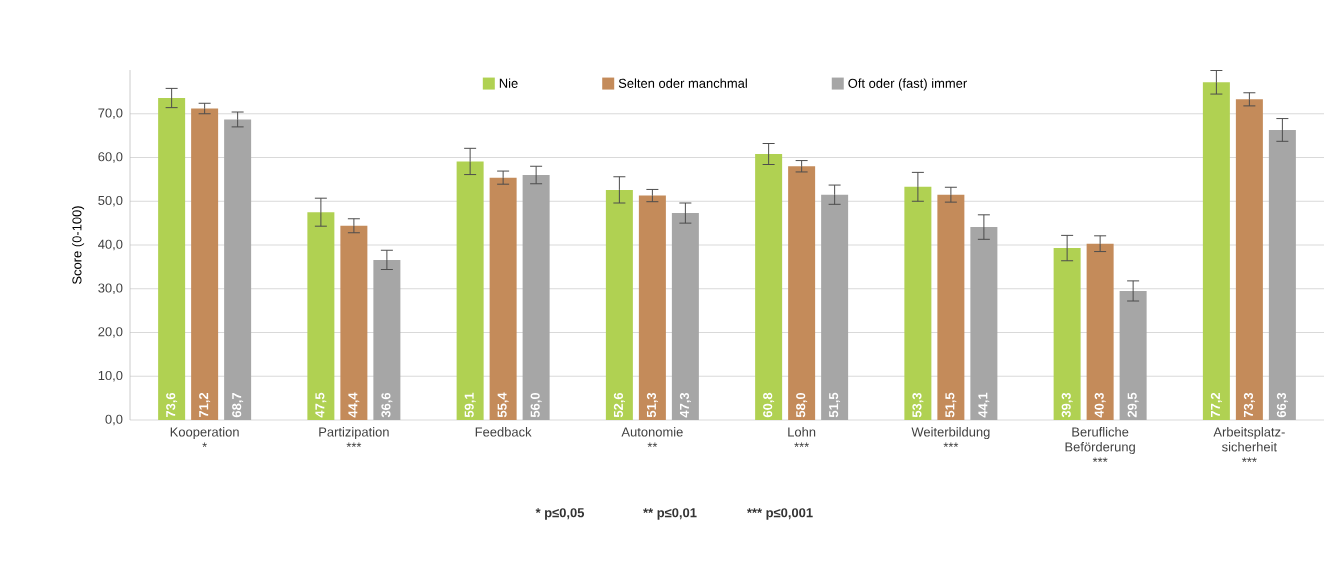 The height and width of the screenshot is (562, 1340). I want to click on data-label: 39,3, so click(1067, 405).